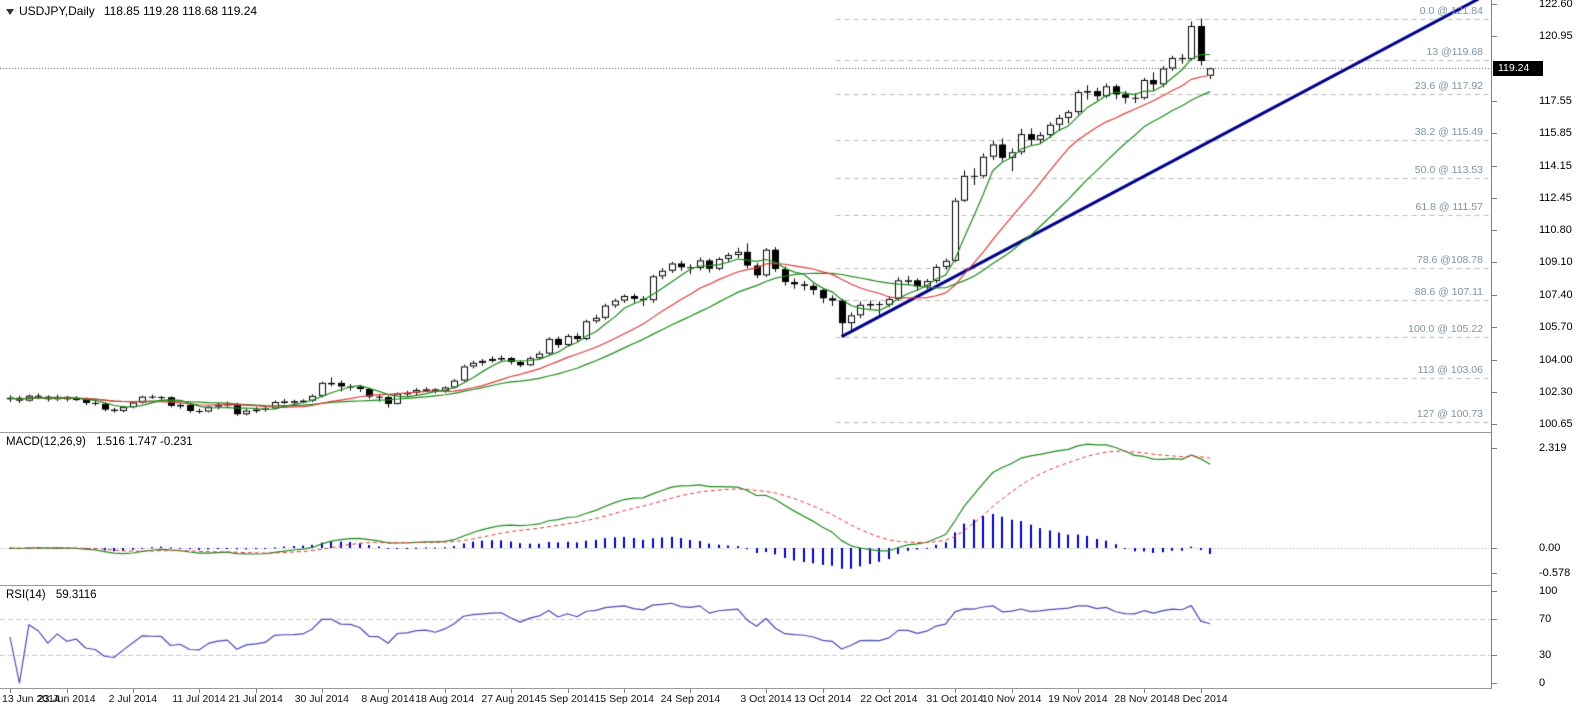 This screenshot has height=718, width=1596. Describe the element at coordinates (823, 699) in the screenshot. I see `time-axis-label: 13 Oct 2014` at that location.